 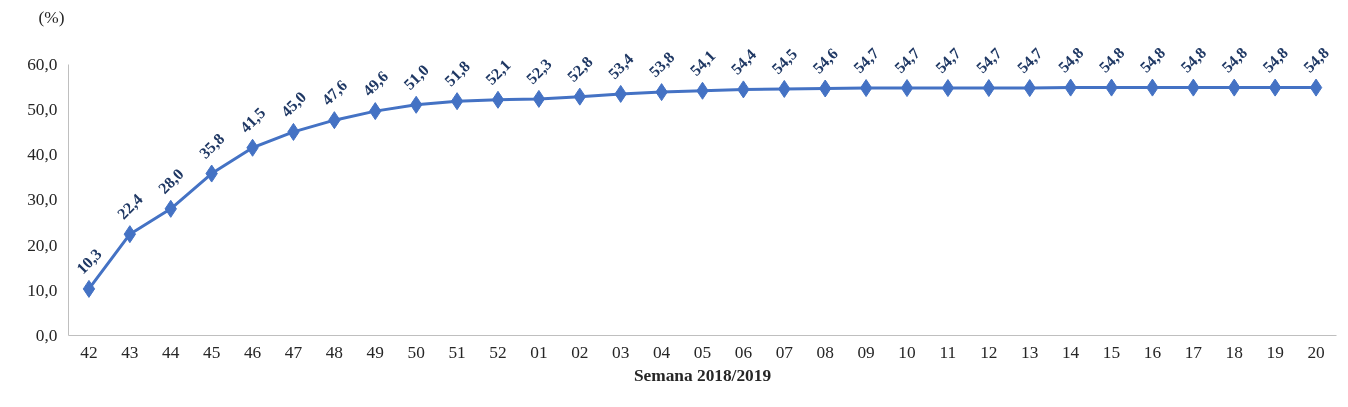 What do you see at coordinates (661, 64) in the screenshot?
I see `data-label: 53,8` at bounding box center [661, 64].